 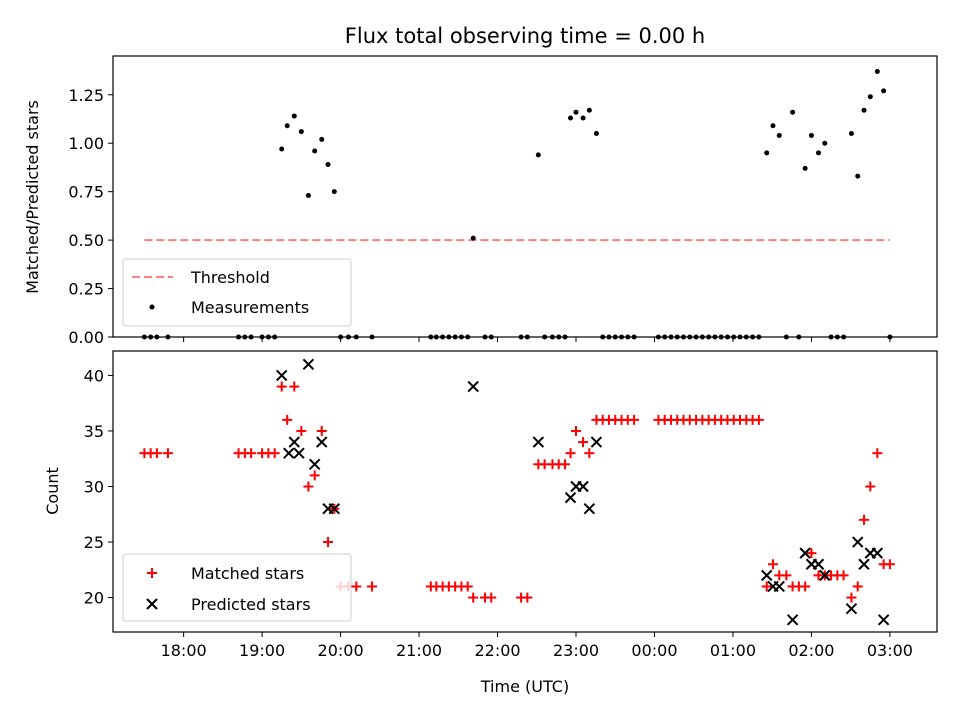 What do you see at coordinates (733, 650) in the screenshot?
I see `x-tick-label: 01:00` at bounding box center [733, 650].